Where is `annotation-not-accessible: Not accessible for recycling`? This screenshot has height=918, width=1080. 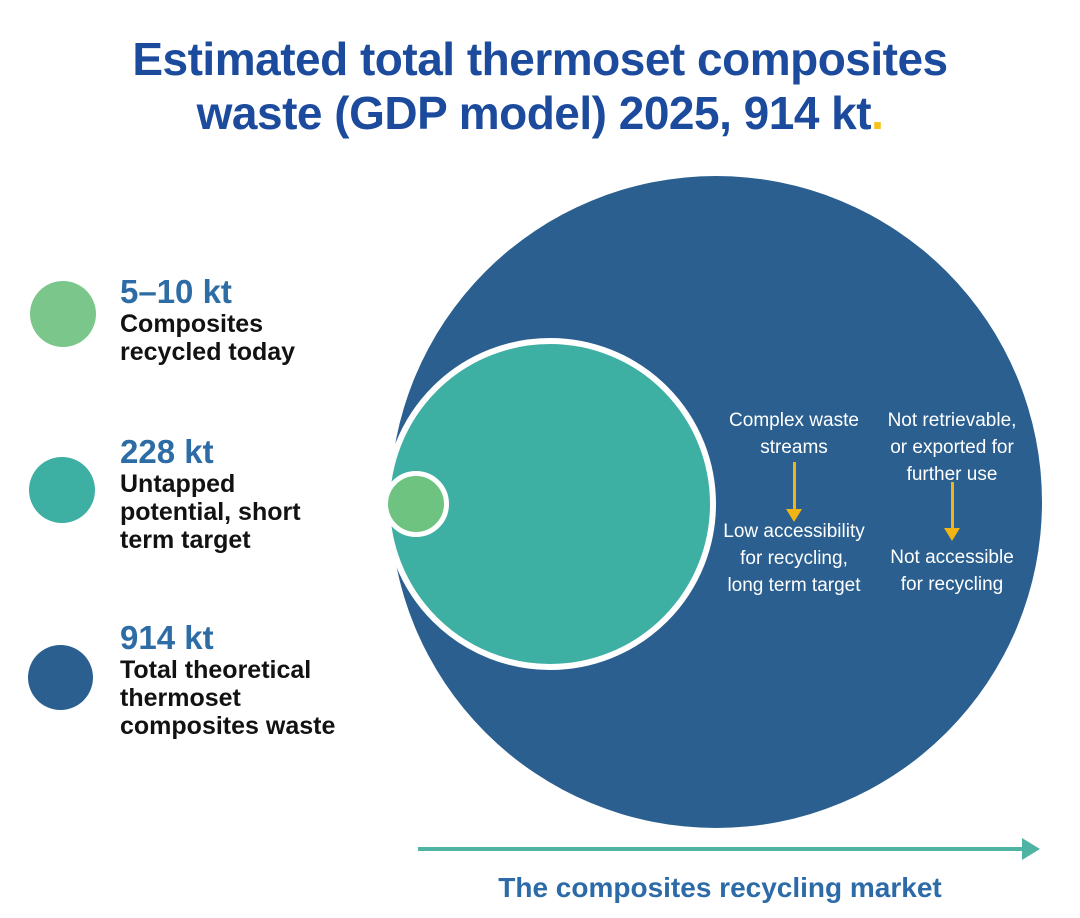 annotation-not-accessible: Not accessible for recycling is located at coordinates (952, 571).